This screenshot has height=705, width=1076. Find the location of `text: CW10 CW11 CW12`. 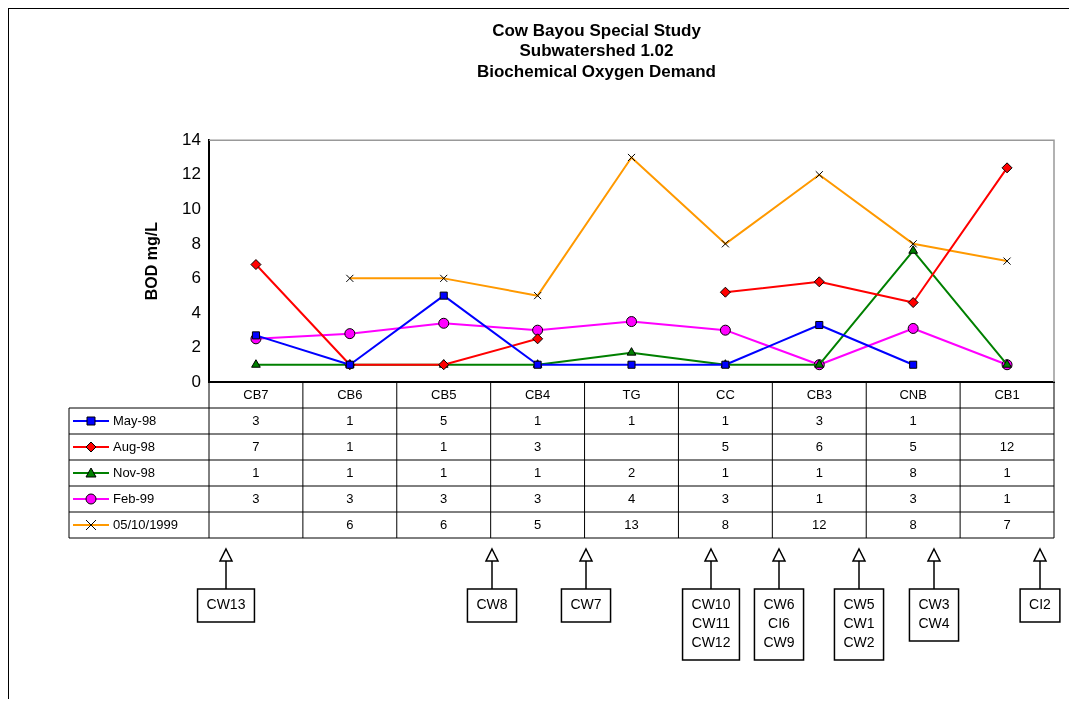

text: CW10 CW11 CW12 is located at coordinates (711, 623).